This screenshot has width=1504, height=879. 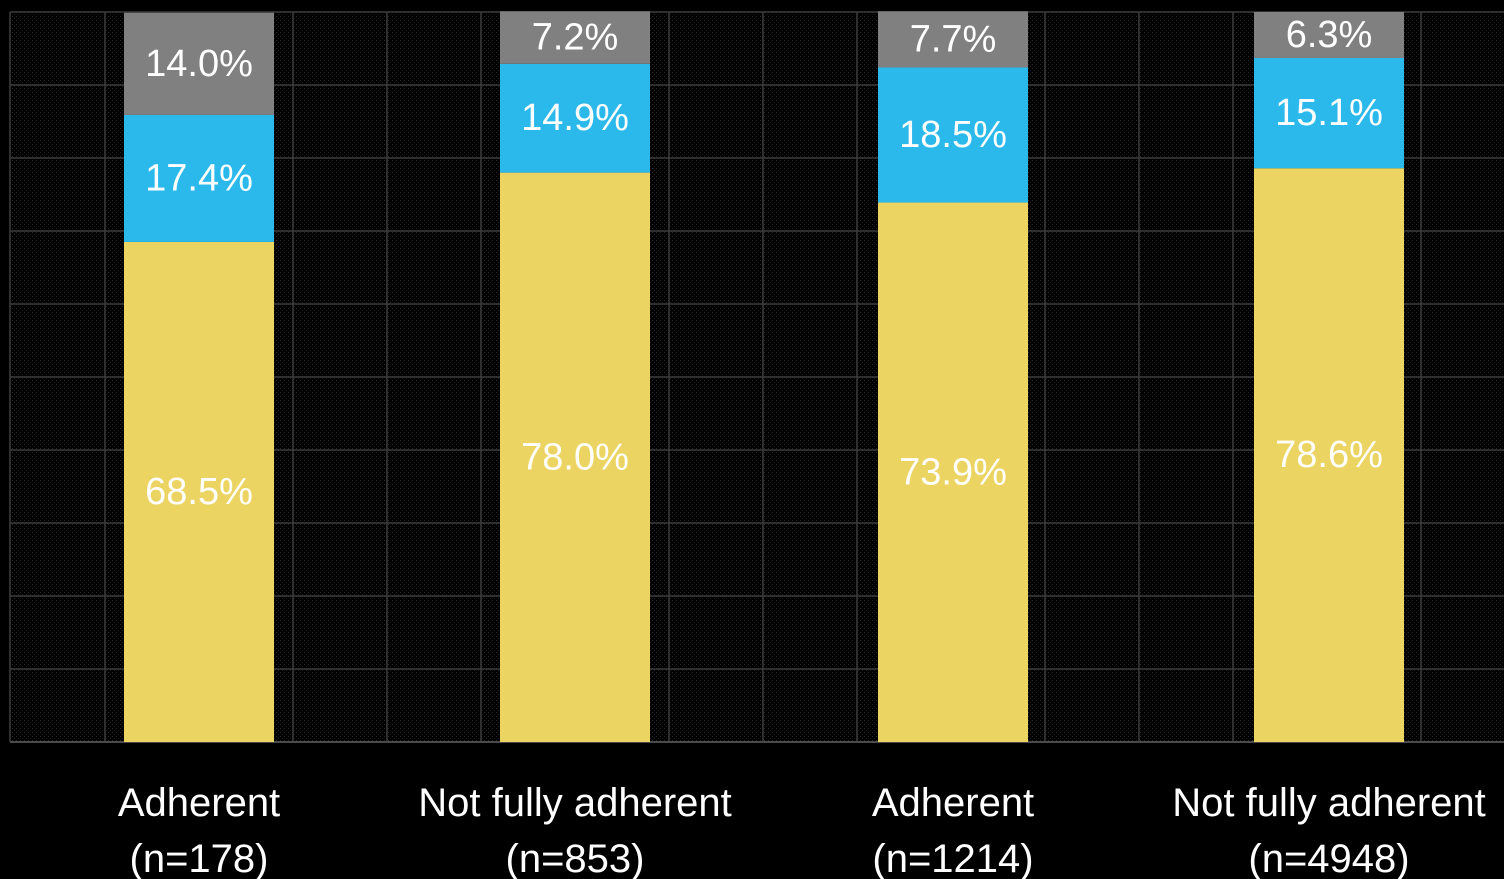 I want to click on data-label: 78.0%, so click(x=575, y=457).